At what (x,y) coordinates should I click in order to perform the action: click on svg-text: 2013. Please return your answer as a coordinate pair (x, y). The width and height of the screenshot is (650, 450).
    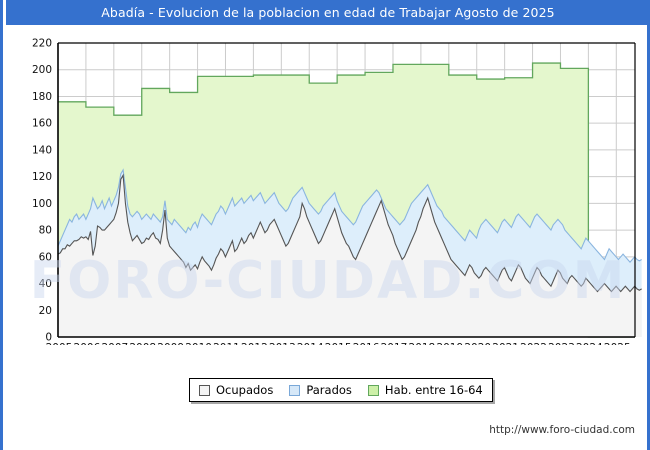
    Looking at the image, I should click on (282, 343).